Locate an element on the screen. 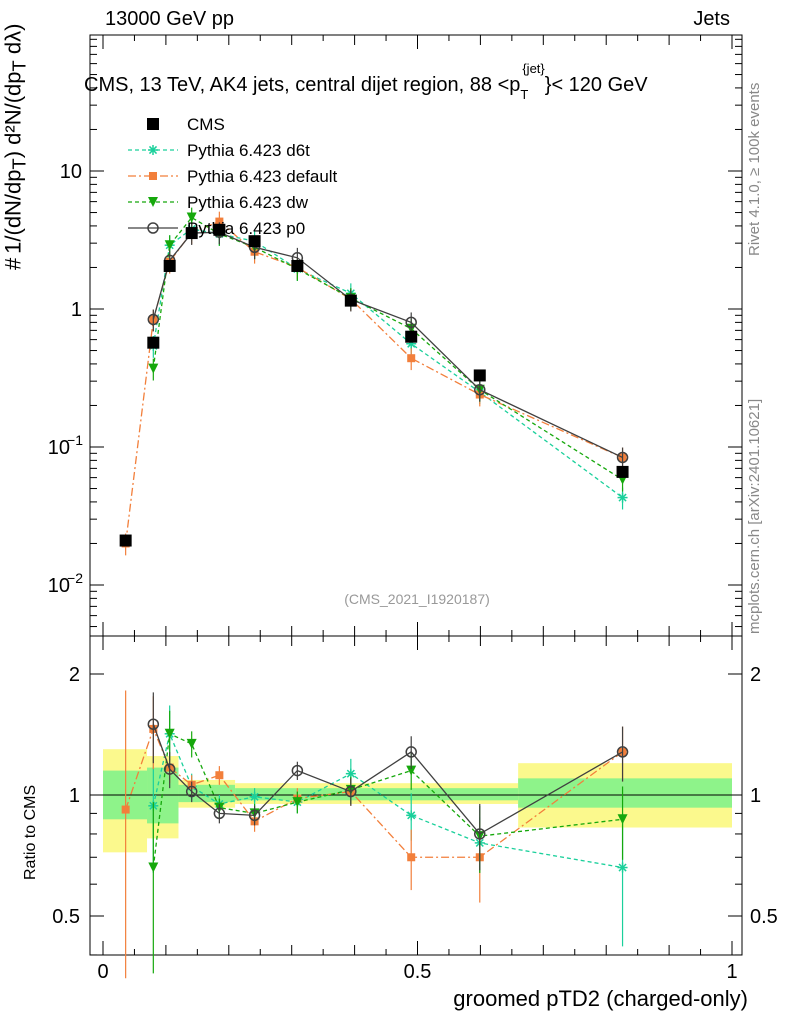 This screenshot has width=786, height=1024. legend-marker-pythia-6-423-p0 is located at coordinates (153, 228).